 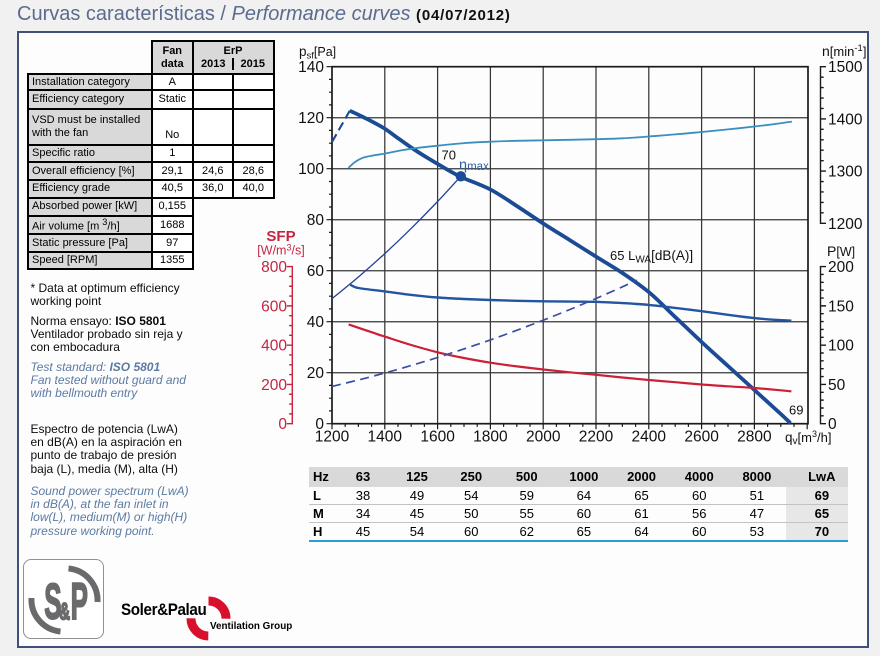 I want to click on svg-text: 2800, so click(x=754, y=437).